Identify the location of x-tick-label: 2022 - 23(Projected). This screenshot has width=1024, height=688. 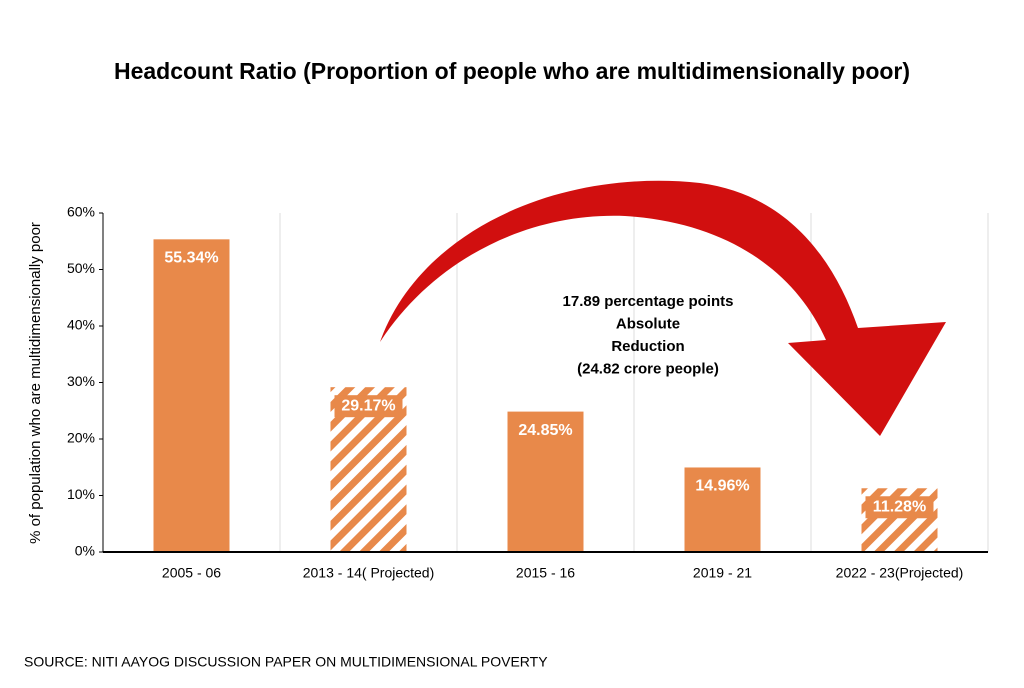
(900, 573).